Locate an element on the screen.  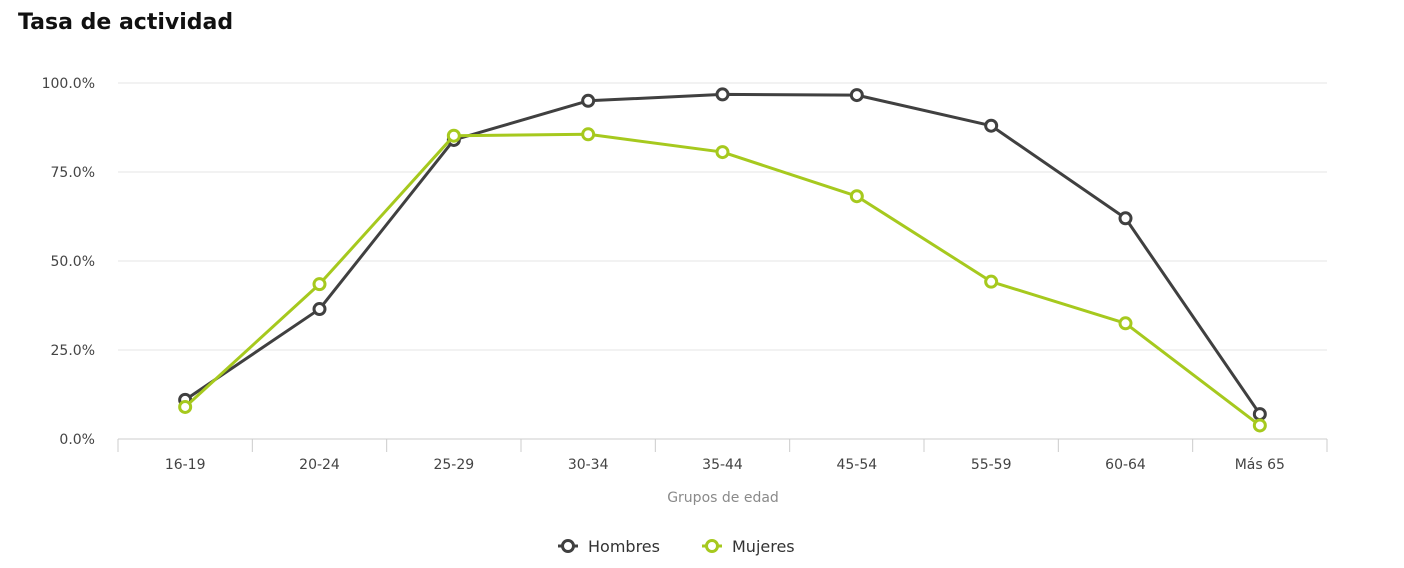
legend-item: Mujeres is located at coordinates (763, 546).